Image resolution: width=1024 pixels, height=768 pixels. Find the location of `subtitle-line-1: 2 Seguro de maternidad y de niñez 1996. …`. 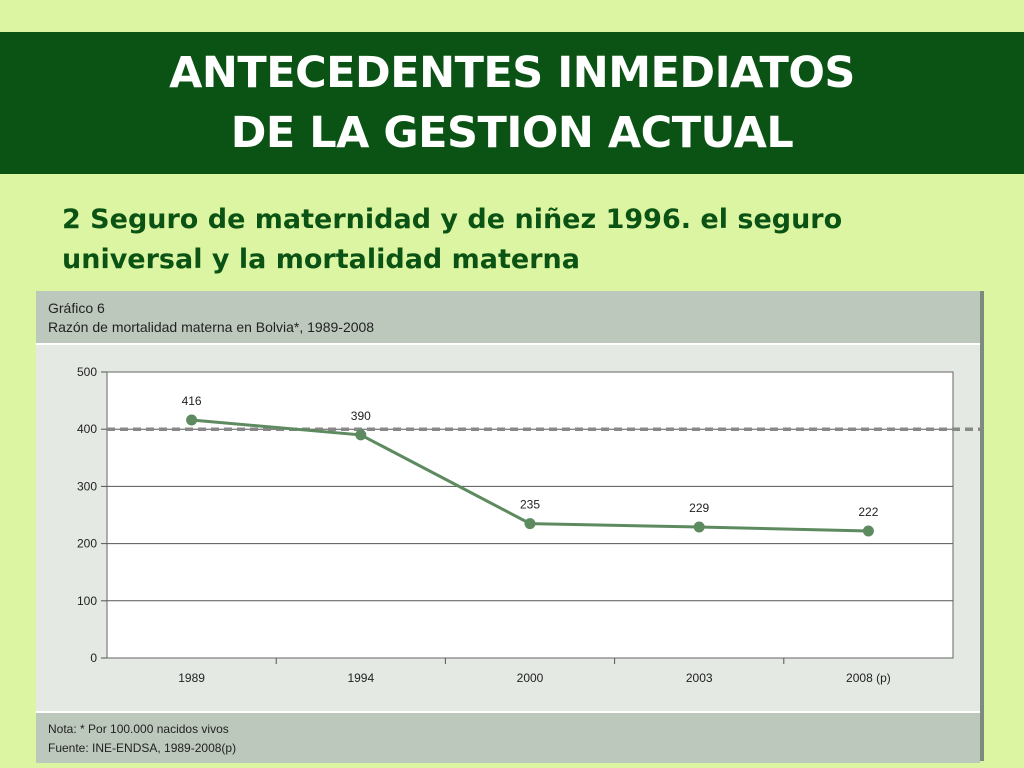

subtitle-line-1: 2 Seguro de maternidad y de niñez 1996. … is located at coordinates (452, 219).